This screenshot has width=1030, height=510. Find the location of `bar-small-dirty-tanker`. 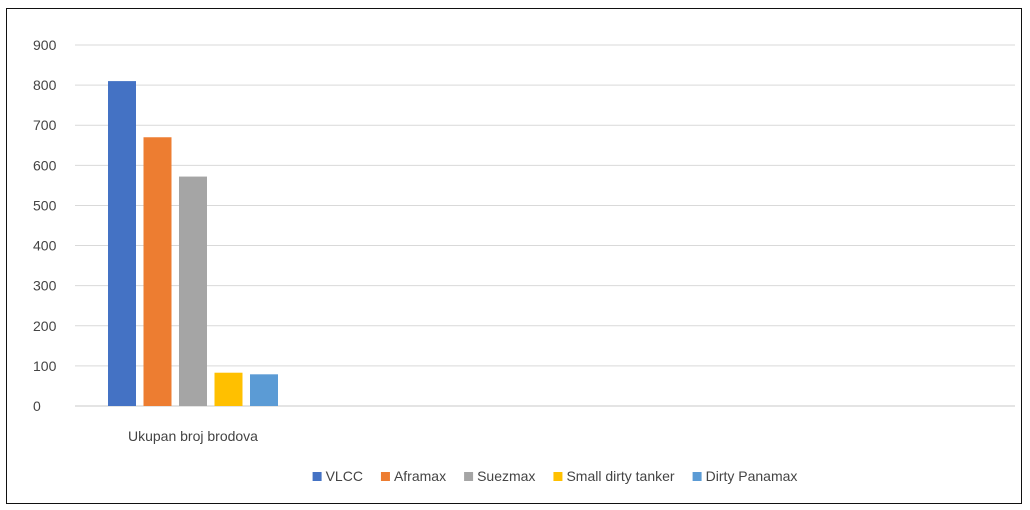

bar-small-dirty-tanker is located at coordinates (228, 389).